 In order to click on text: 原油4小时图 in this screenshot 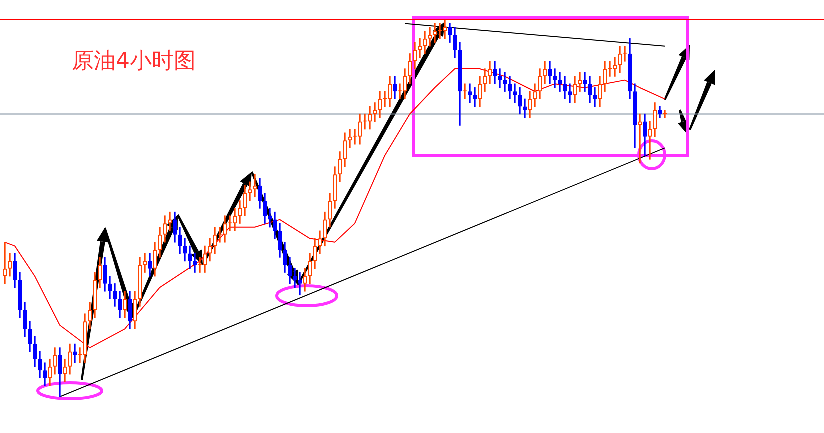, I will do `click(134, 62)`.